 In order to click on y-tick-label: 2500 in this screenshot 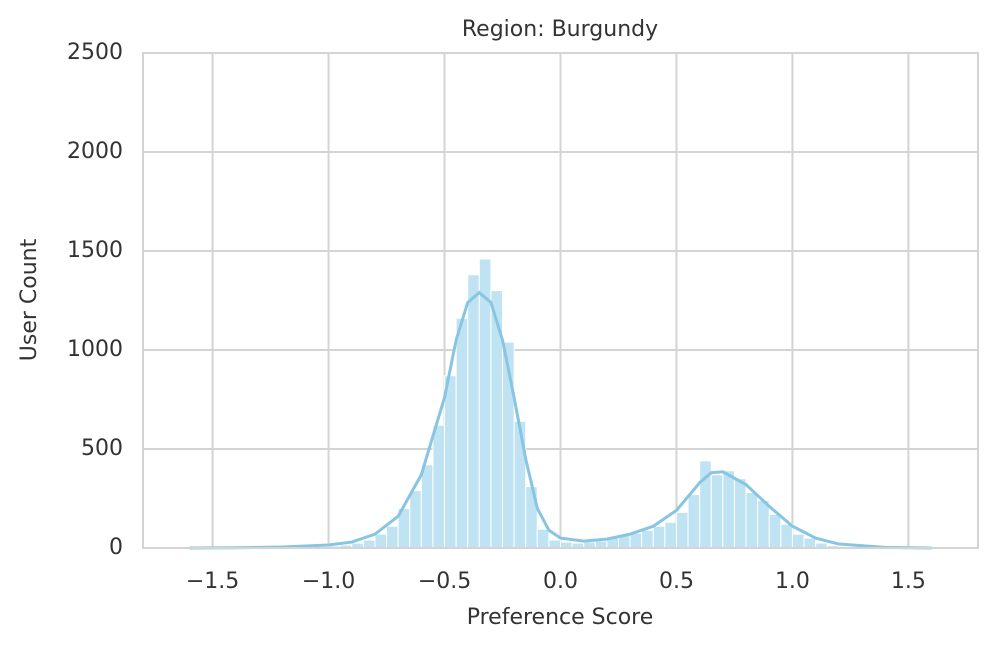, I will do `click(95, 52)`.